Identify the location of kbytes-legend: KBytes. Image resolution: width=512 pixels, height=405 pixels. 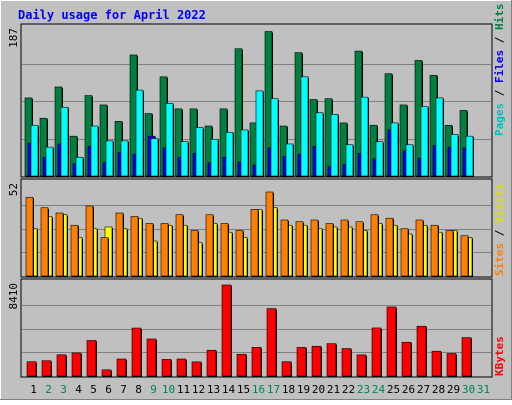
(499, 356).